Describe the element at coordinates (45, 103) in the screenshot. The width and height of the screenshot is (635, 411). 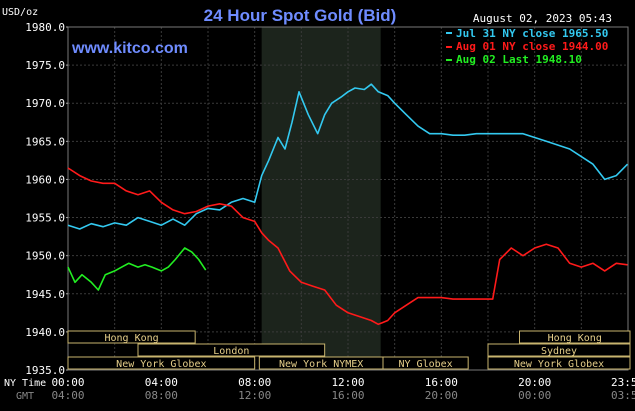
I see `y-tick-label: 1970.0` at that location.